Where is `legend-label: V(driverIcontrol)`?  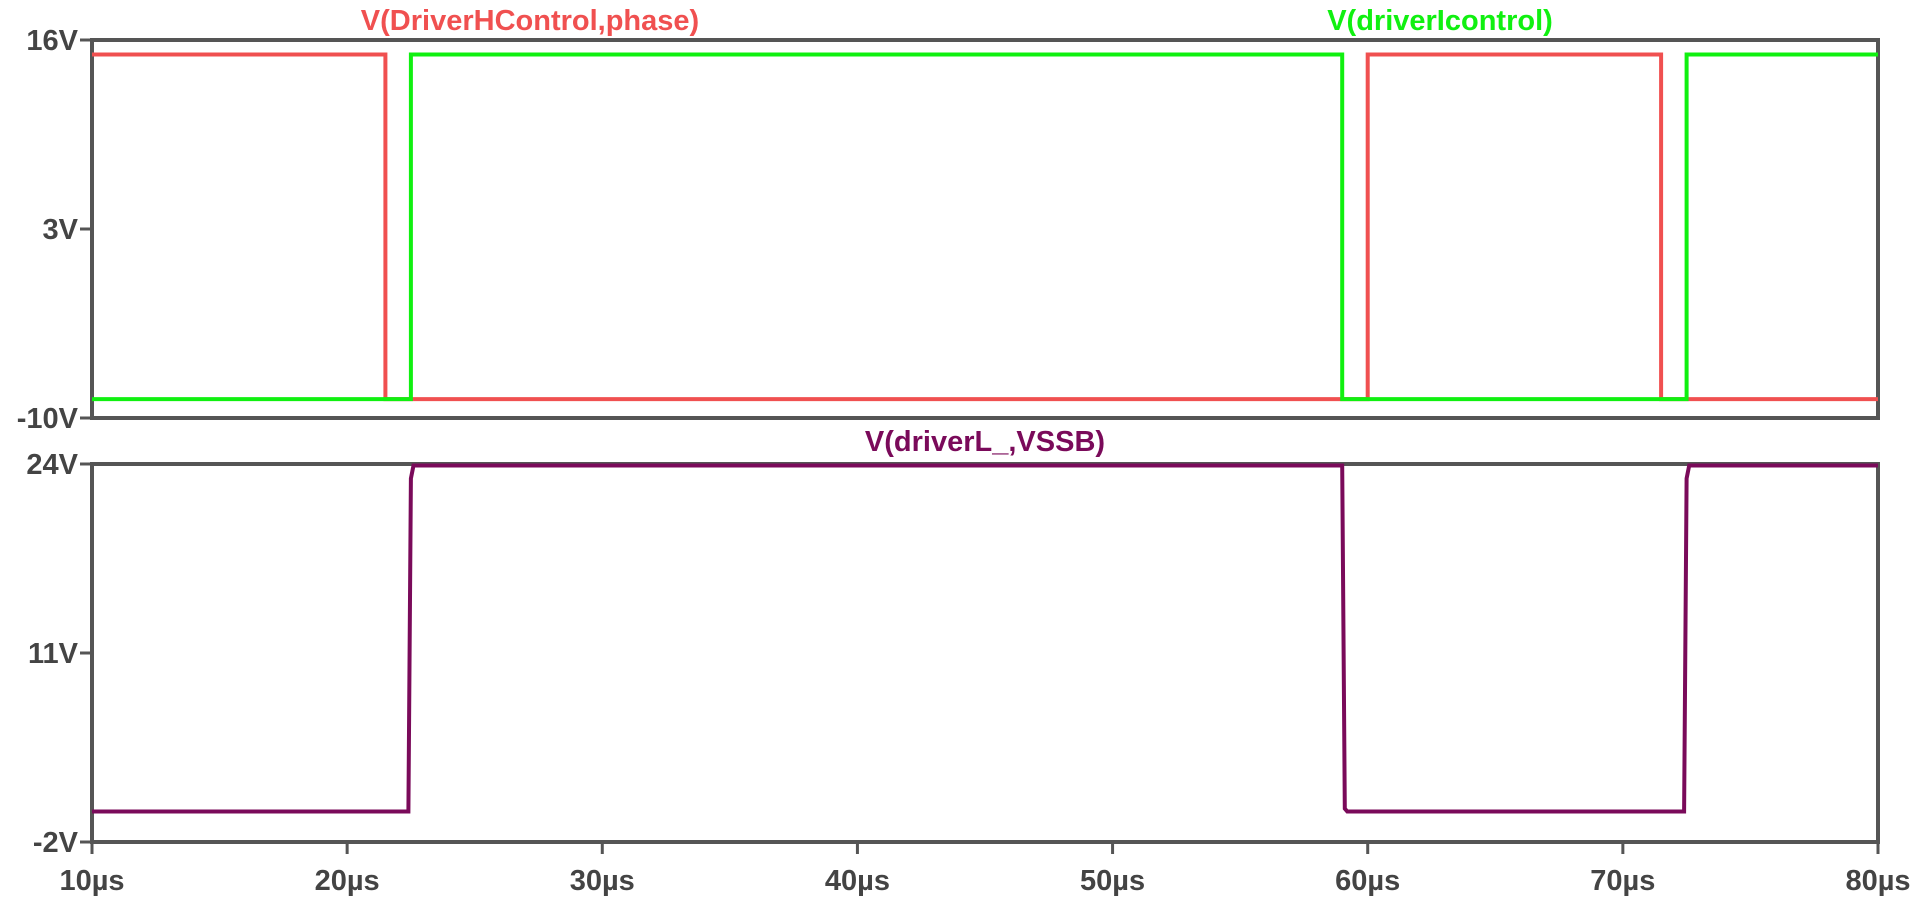
legend-label: V(driverIcontrol) is located at coordinates (1440, 21).